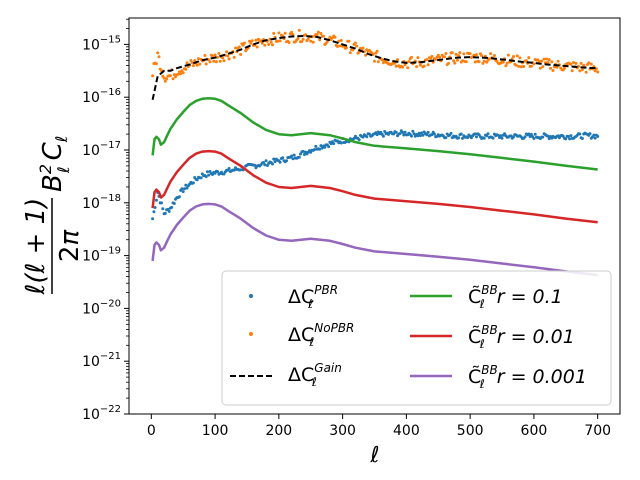 Image resolution: width=640 pixels, height=480 pixels. I want to click on legend-label-r0001: C̃BB ℓ r = 0.001, so click(527, 377).